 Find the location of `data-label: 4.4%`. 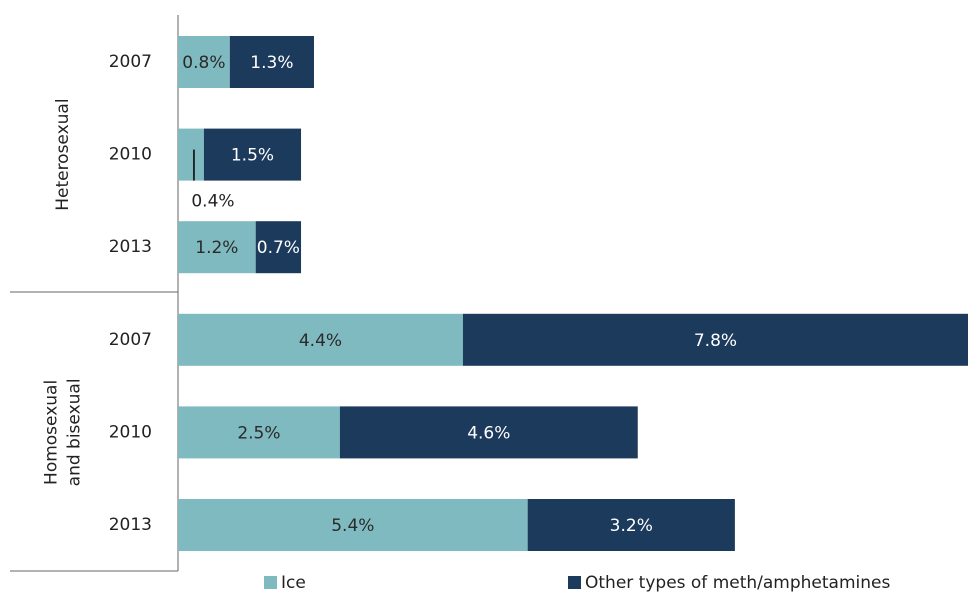

data-label: 4.4% is located at coordinates (320, 341).